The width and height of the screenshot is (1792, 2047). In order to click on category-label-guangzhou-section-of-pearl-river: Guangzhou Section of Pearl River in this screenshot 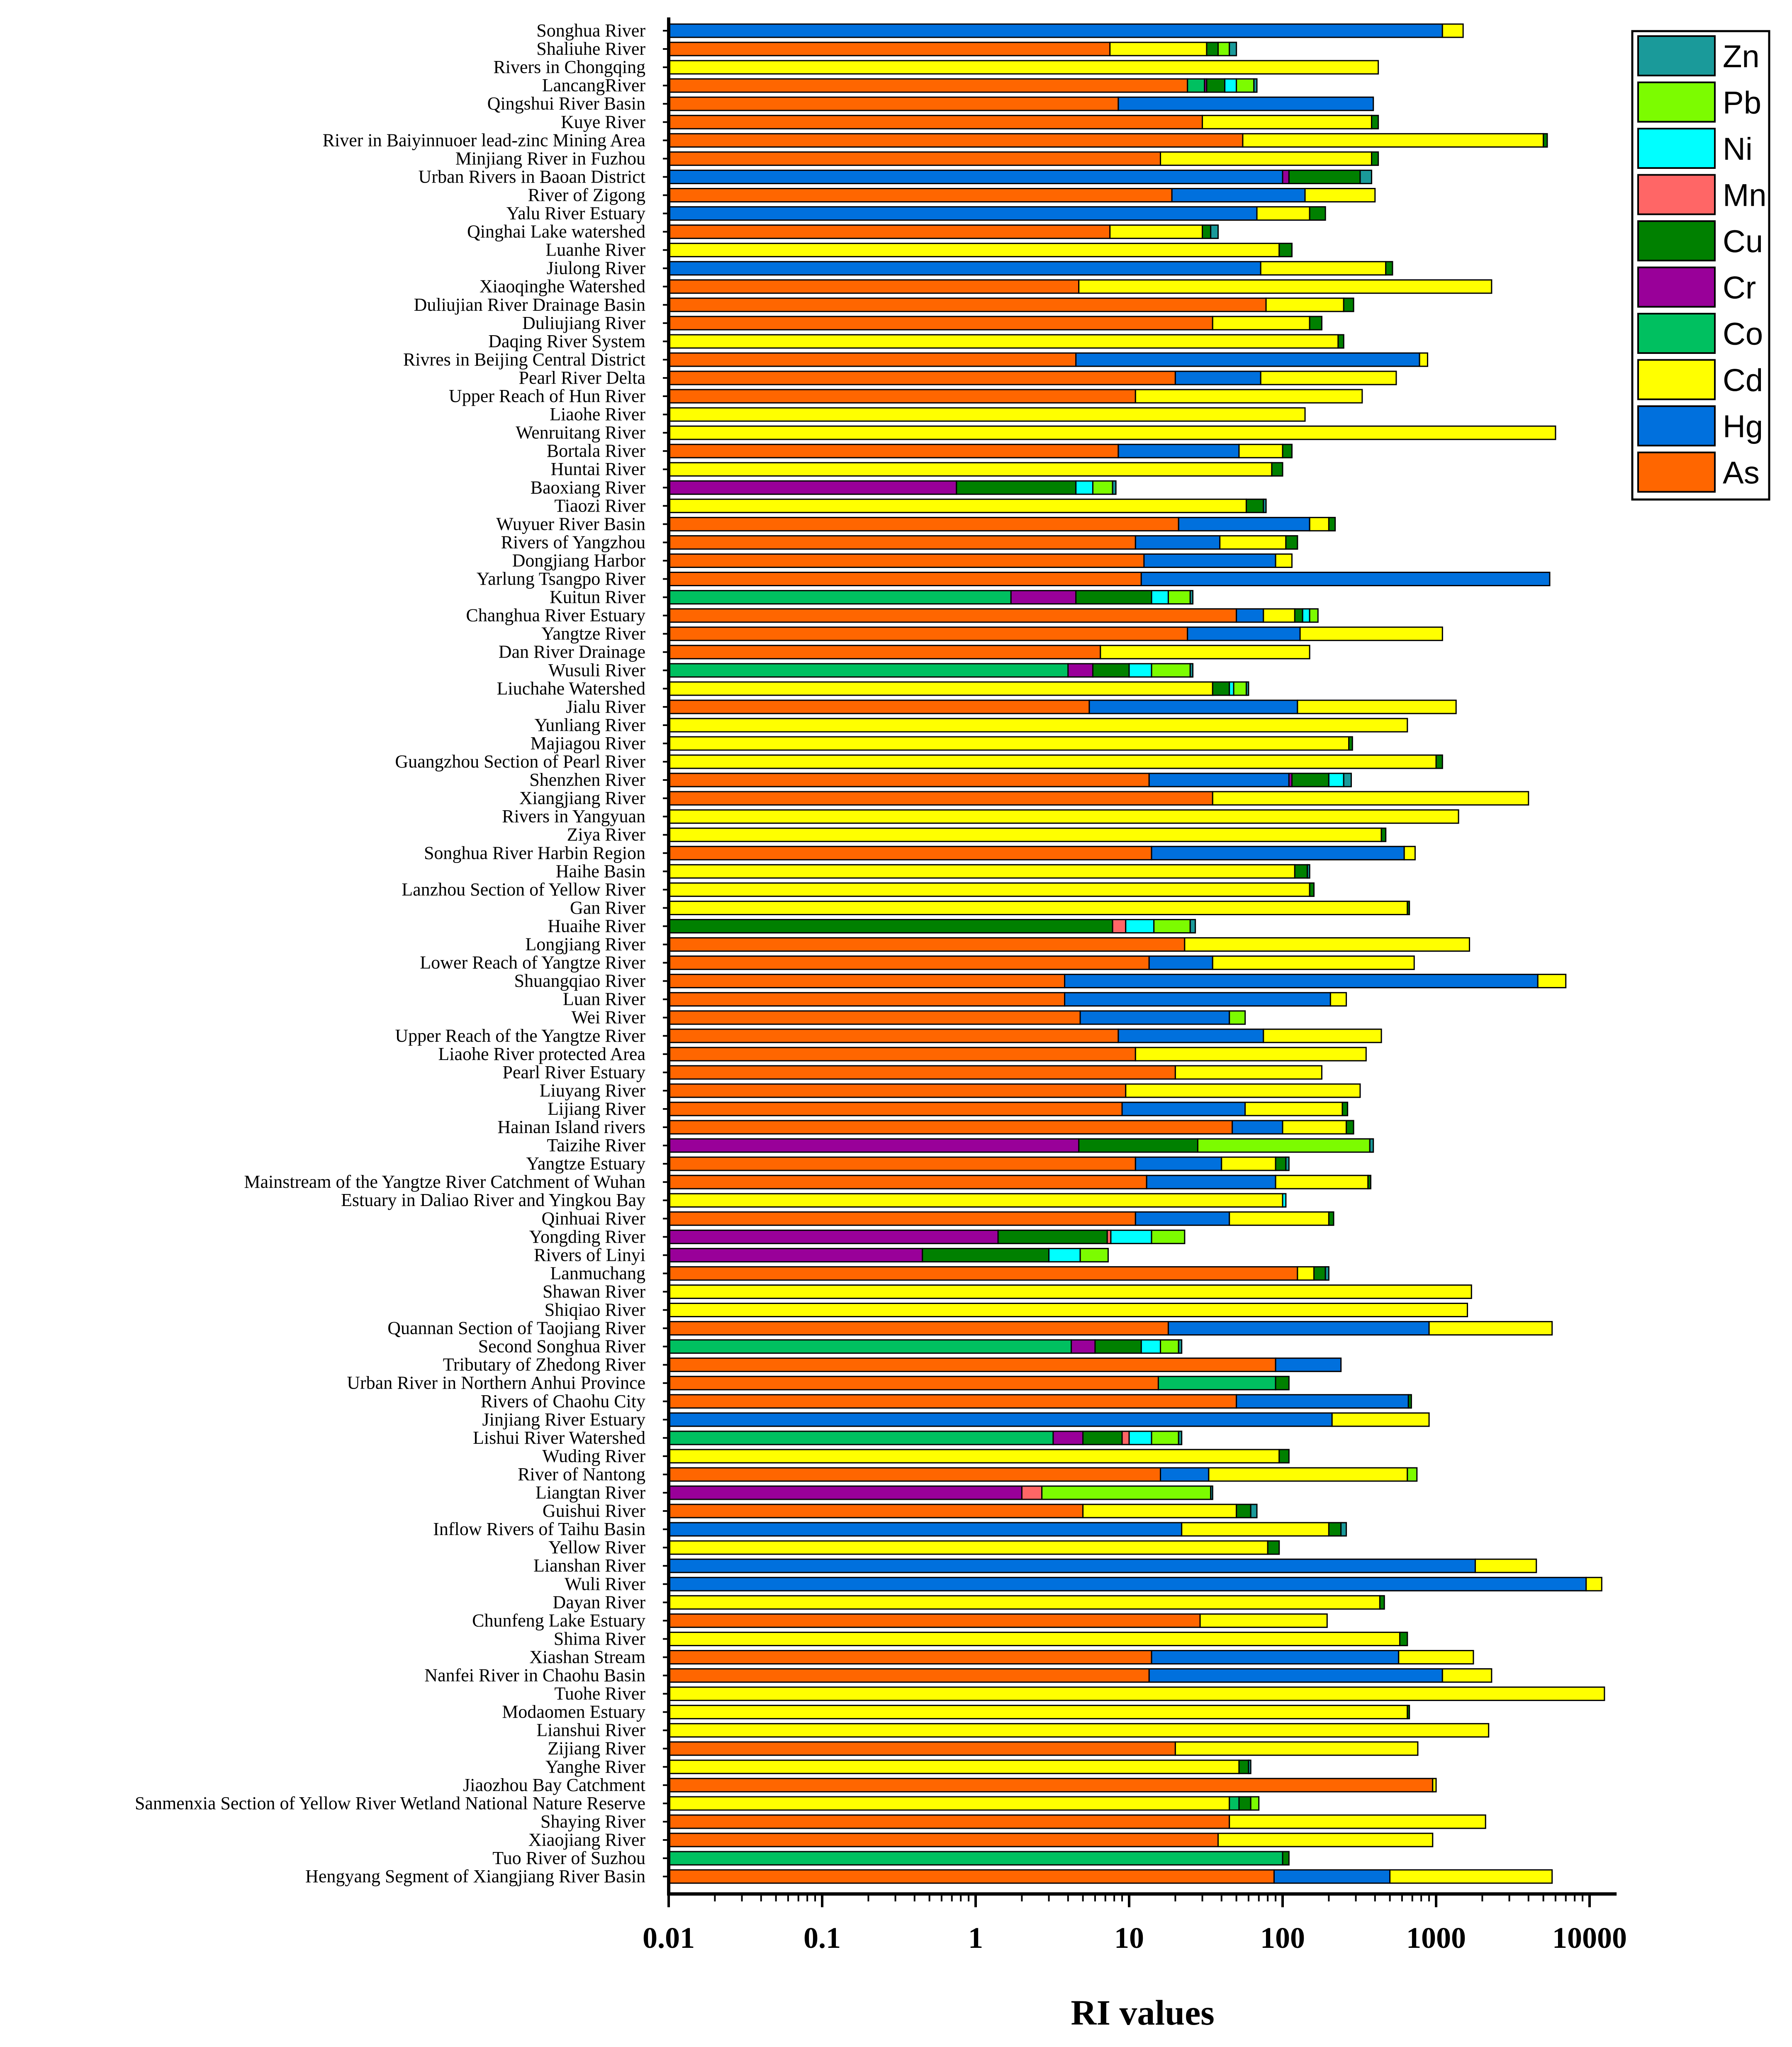, I will do `click(520, 761)`.